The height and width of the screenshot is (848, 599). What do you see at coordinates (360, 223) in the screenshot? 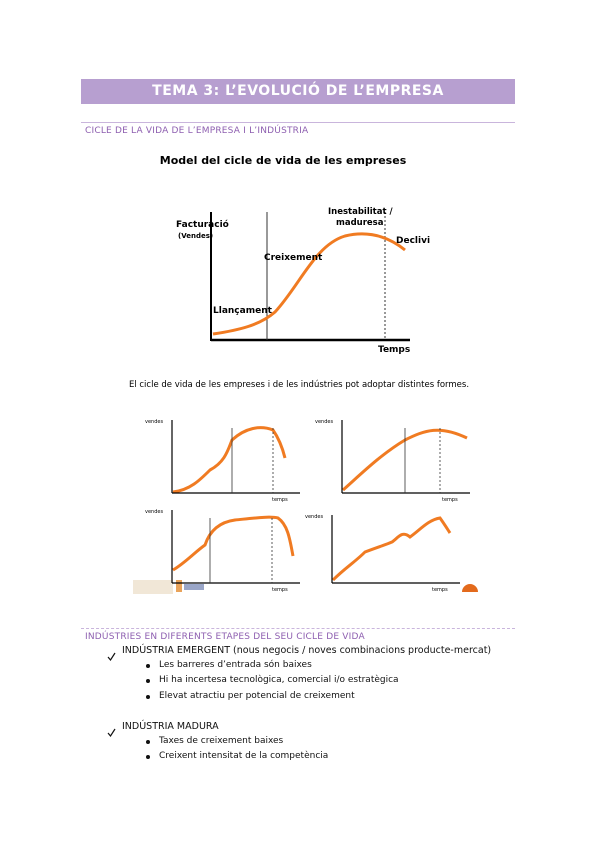
I see `stage-label: maduresa` at bounding box center [360, 223].